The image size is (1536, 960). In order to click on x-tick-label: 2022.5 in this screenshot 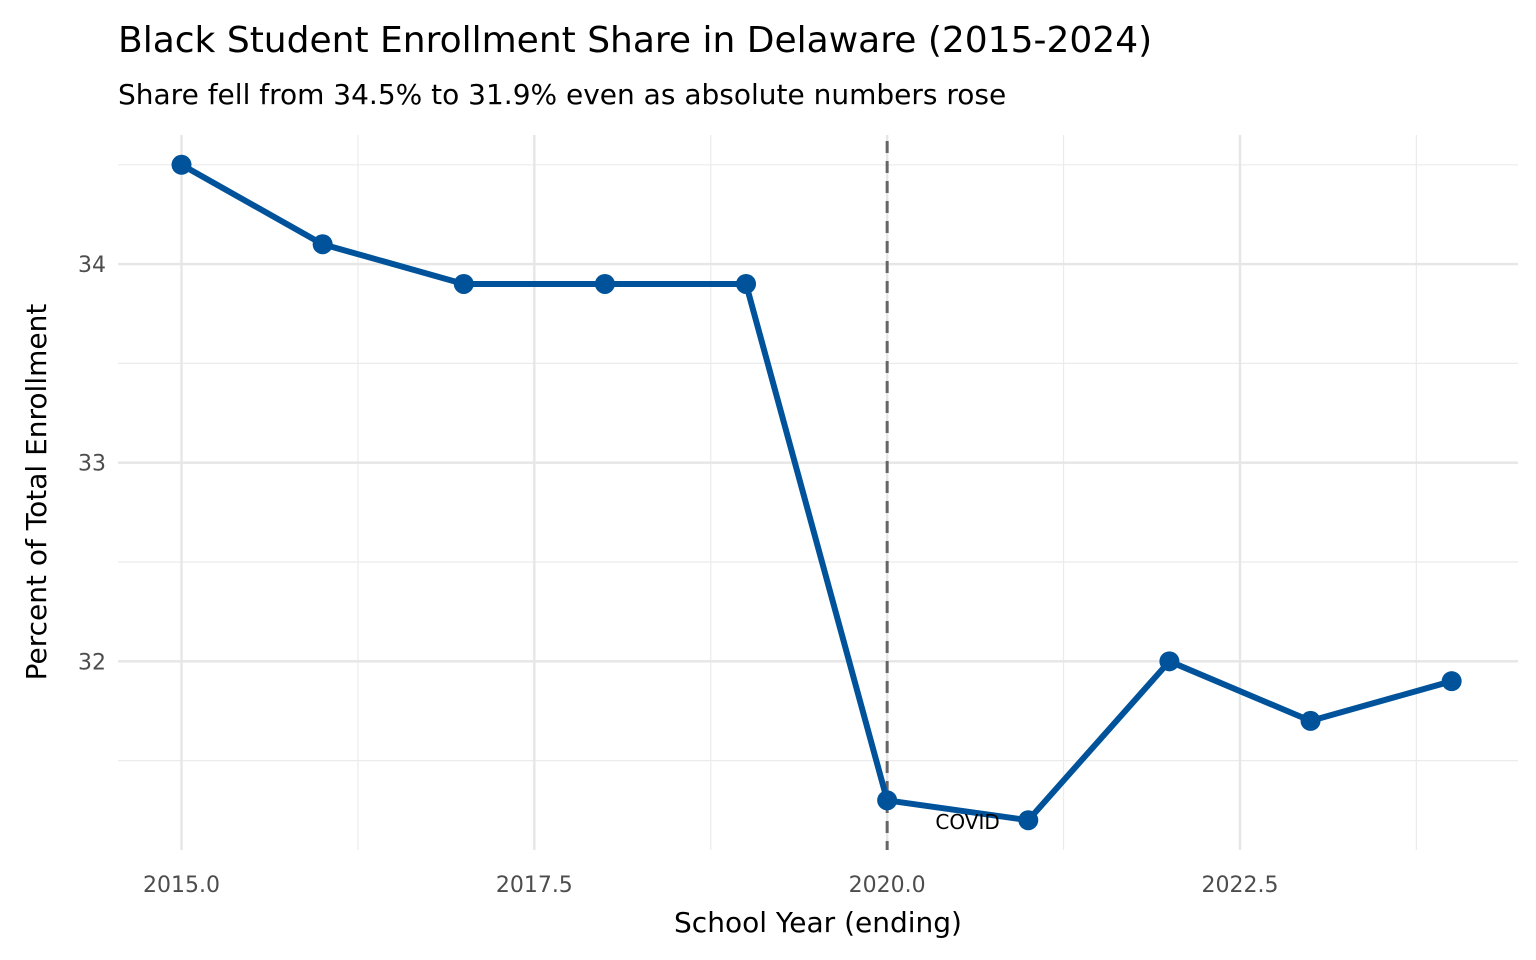, I will do `click(1239, 885)`.